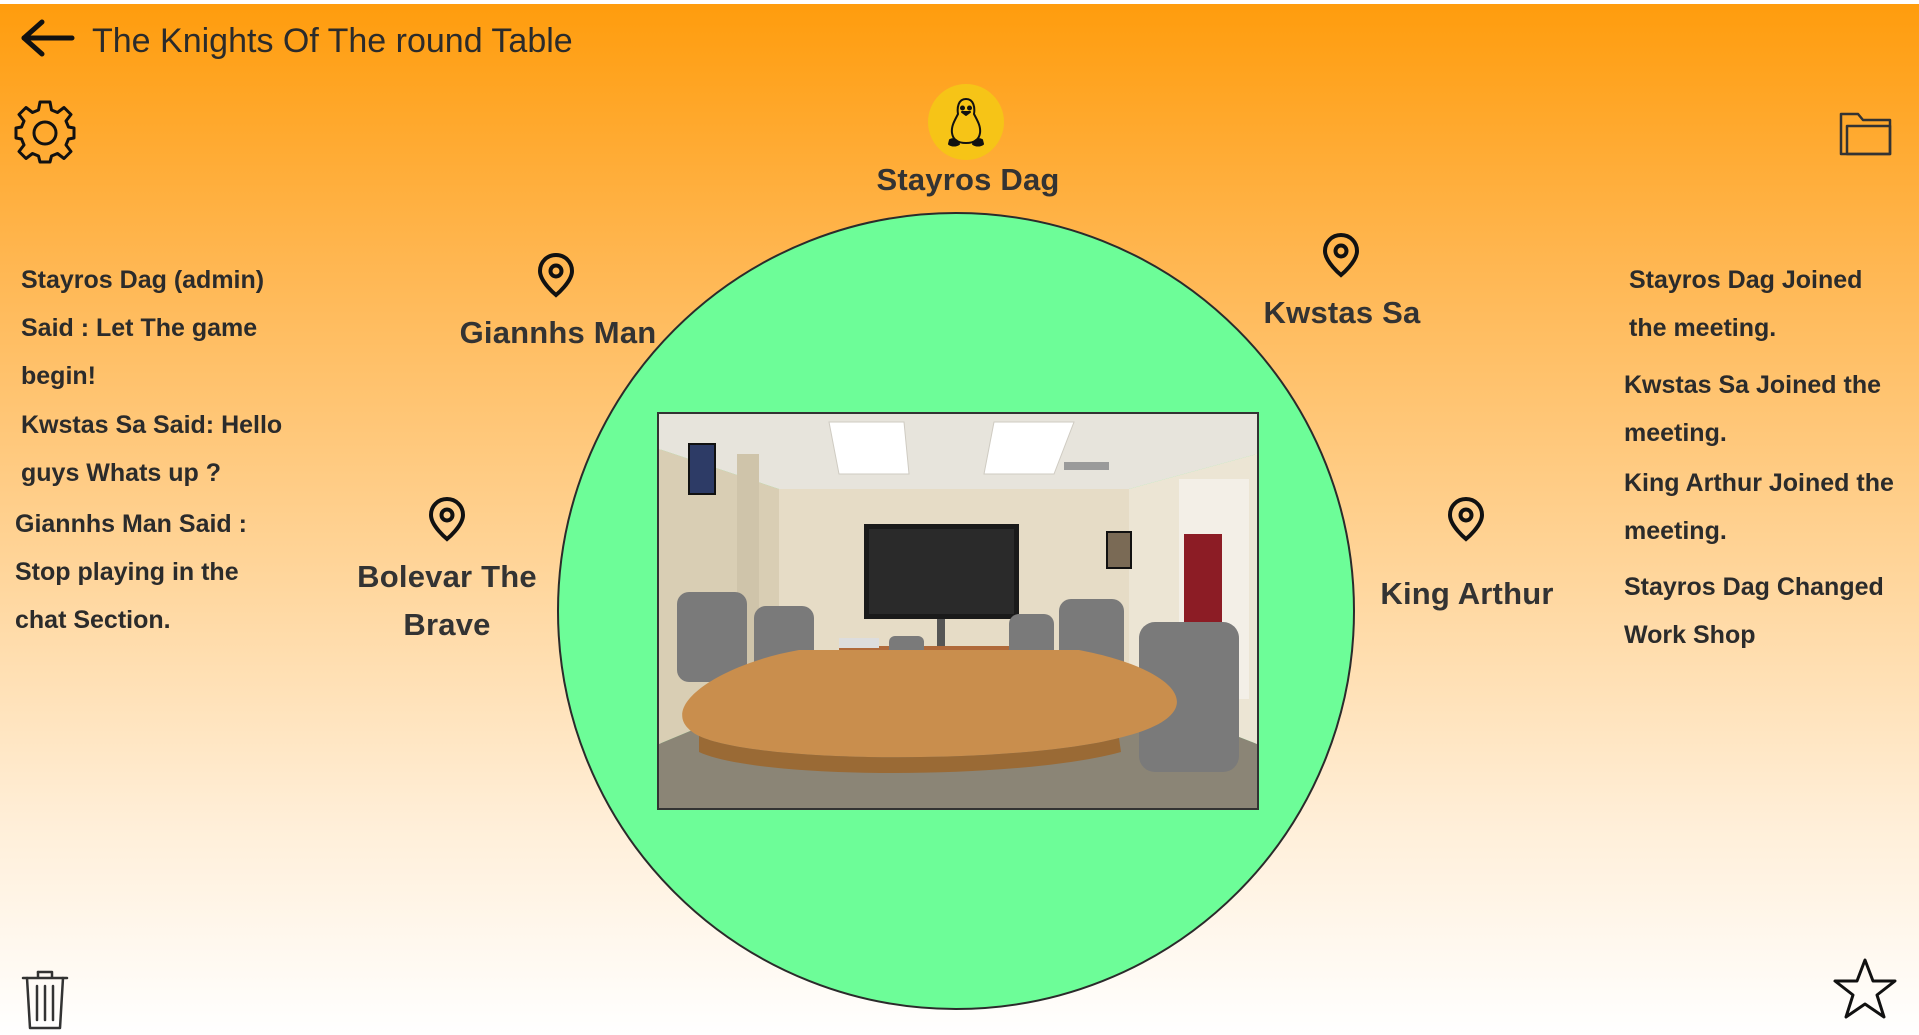 This screenshot has width=1919, height=1035. What do you see at coordinates (1703, 328) in the screenshot?
I see `log-line: the meeting.` at bounding box center [1703, 328].